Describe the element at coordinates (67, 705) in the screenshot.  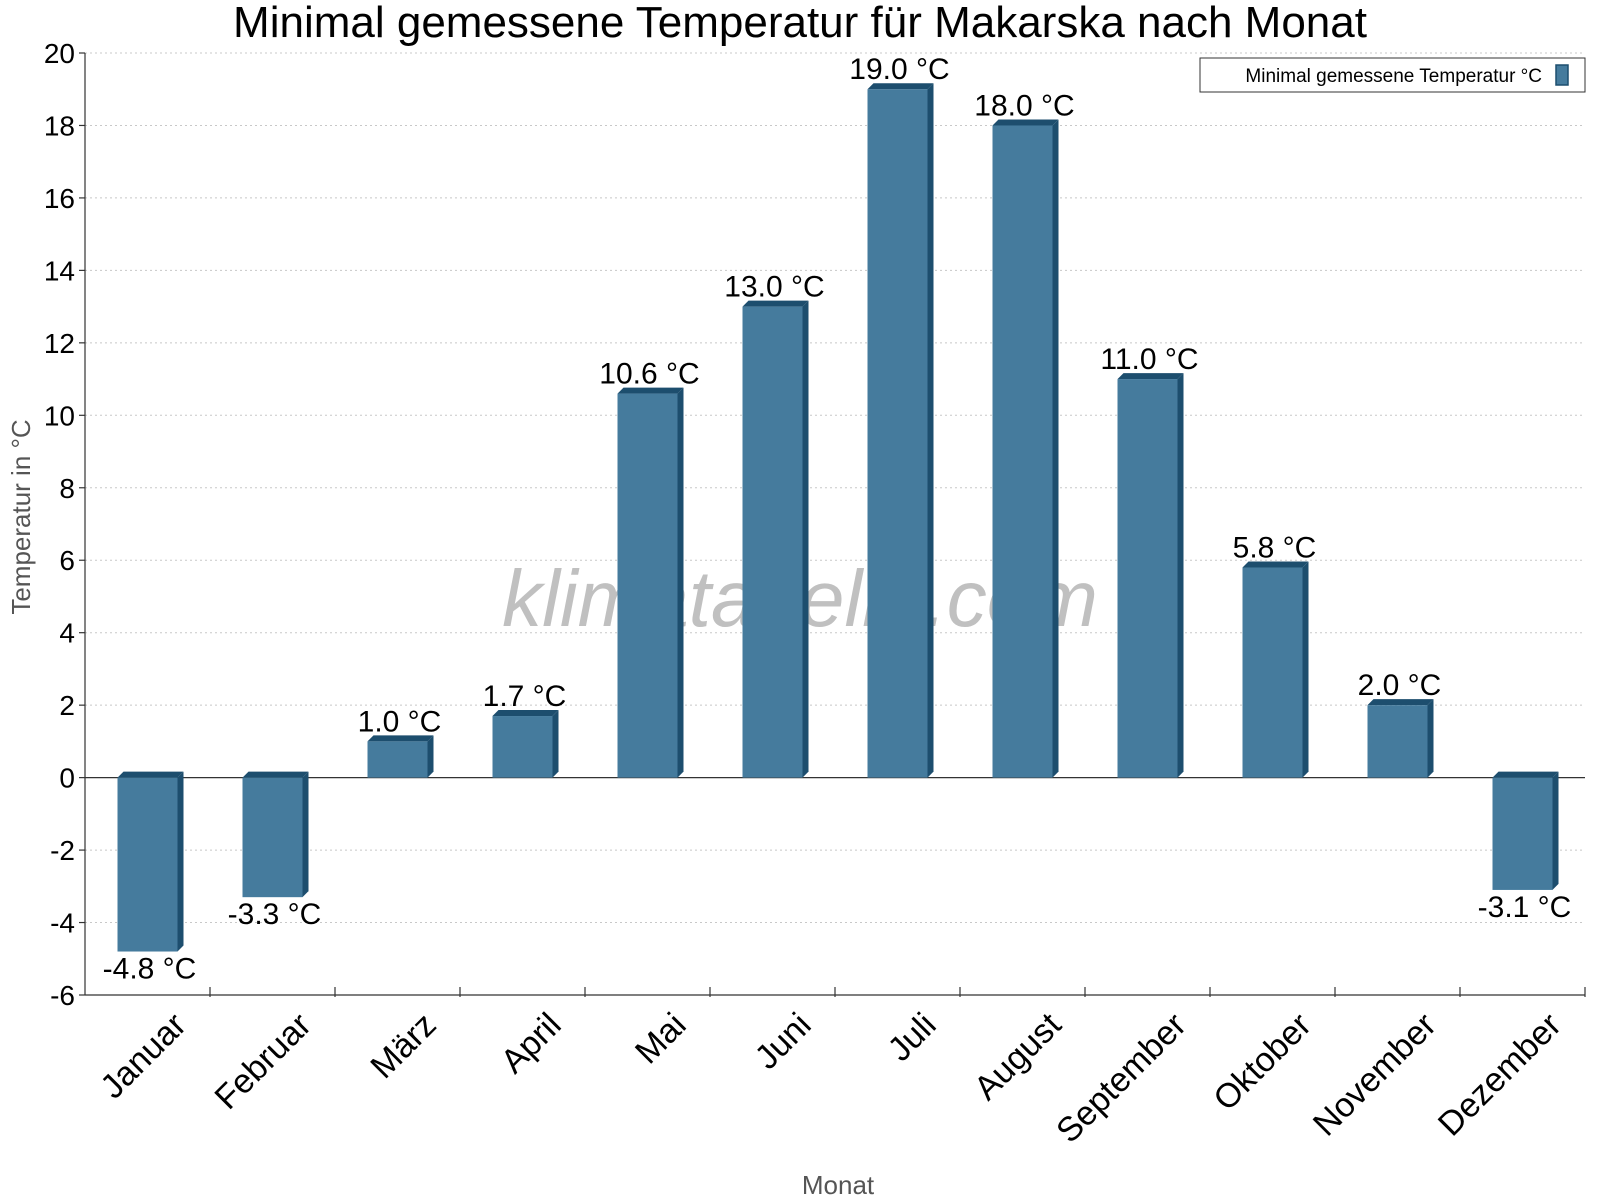
I see `y-tick-label: 2` at that location.